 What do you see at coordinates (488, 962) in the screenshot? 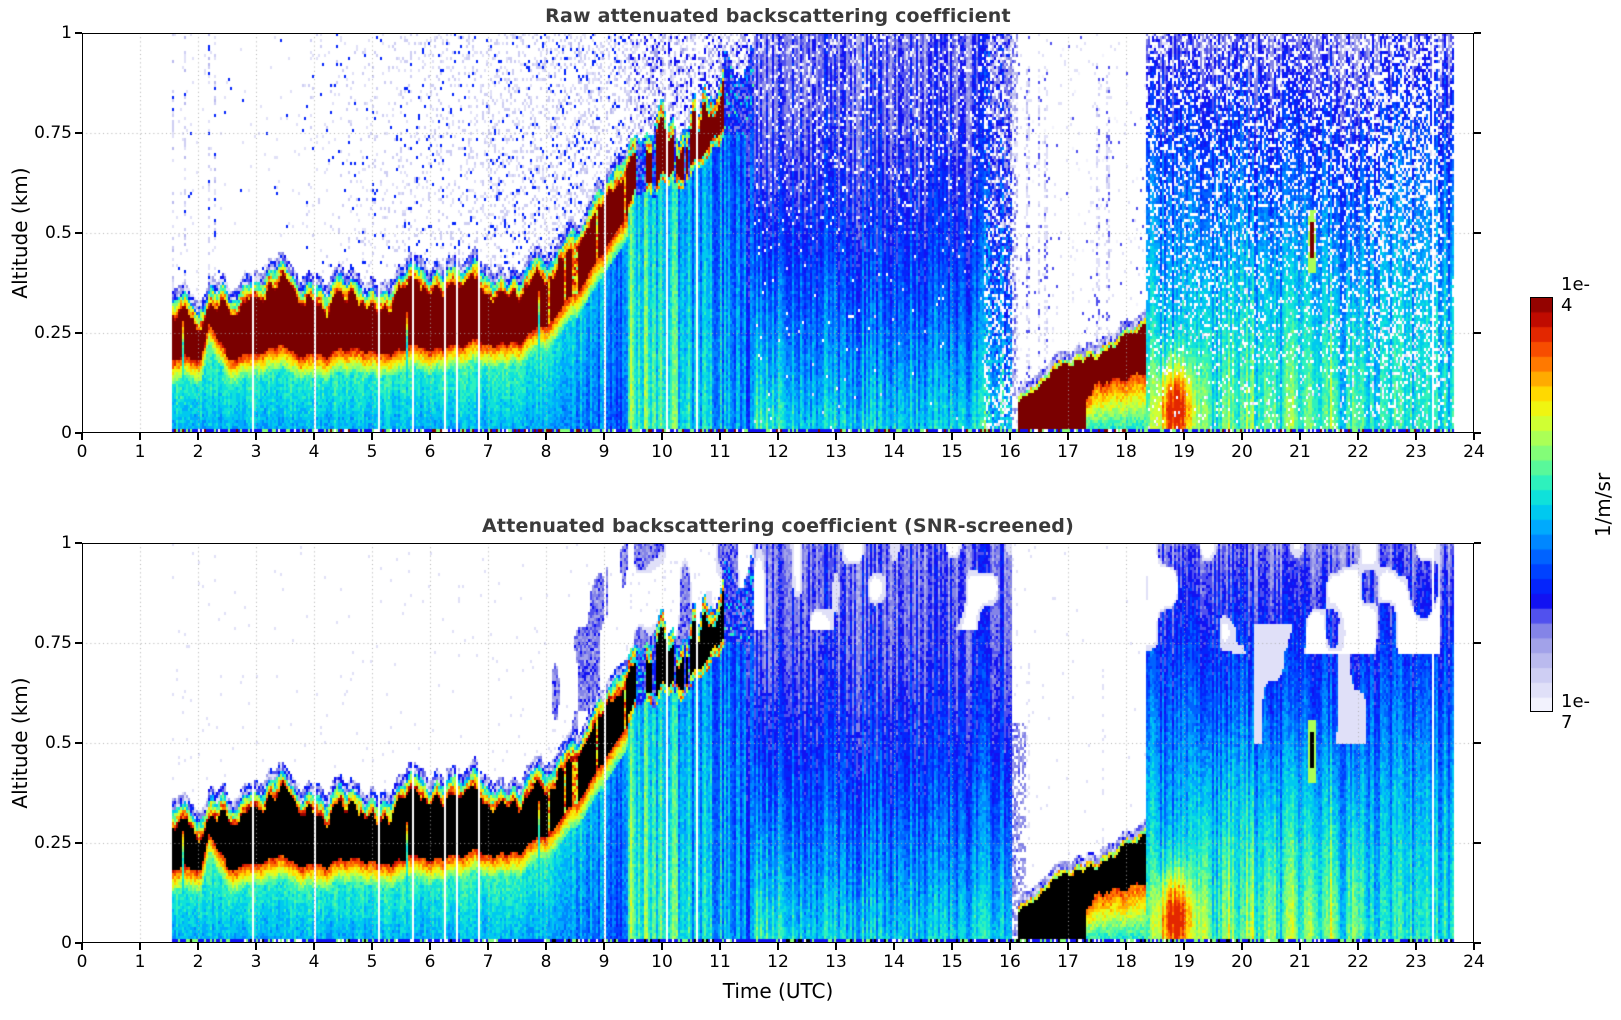
I see `x-tick-label: 7` at bounding box center [488, 962].